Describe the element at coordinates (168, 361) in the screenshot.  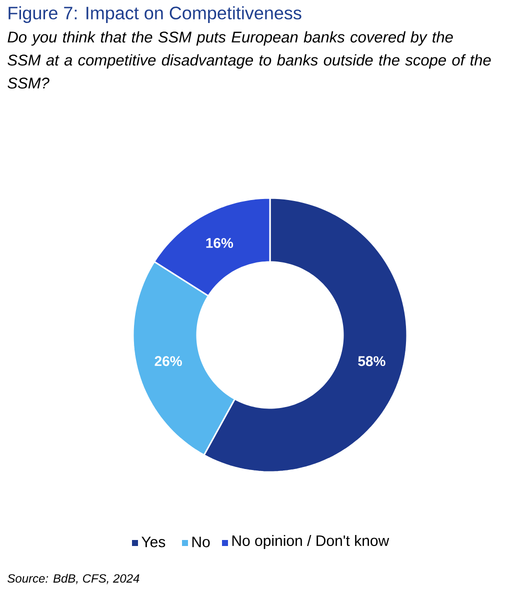
I see `data-label: 26%` at that location.